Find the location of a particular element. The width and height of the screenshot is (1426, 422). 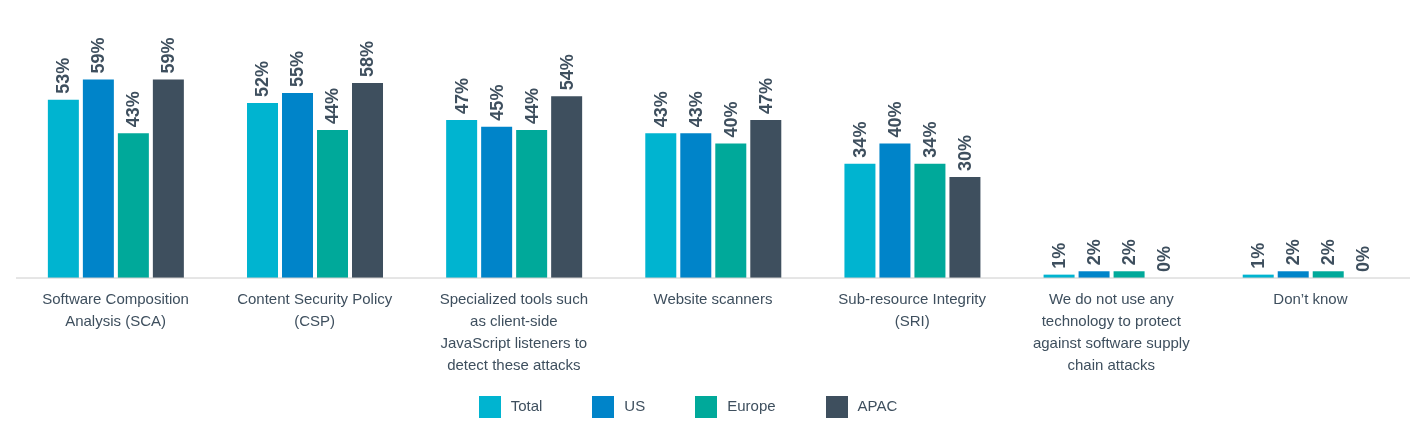

legend-label: APAC is located at coordinates (877, 406).